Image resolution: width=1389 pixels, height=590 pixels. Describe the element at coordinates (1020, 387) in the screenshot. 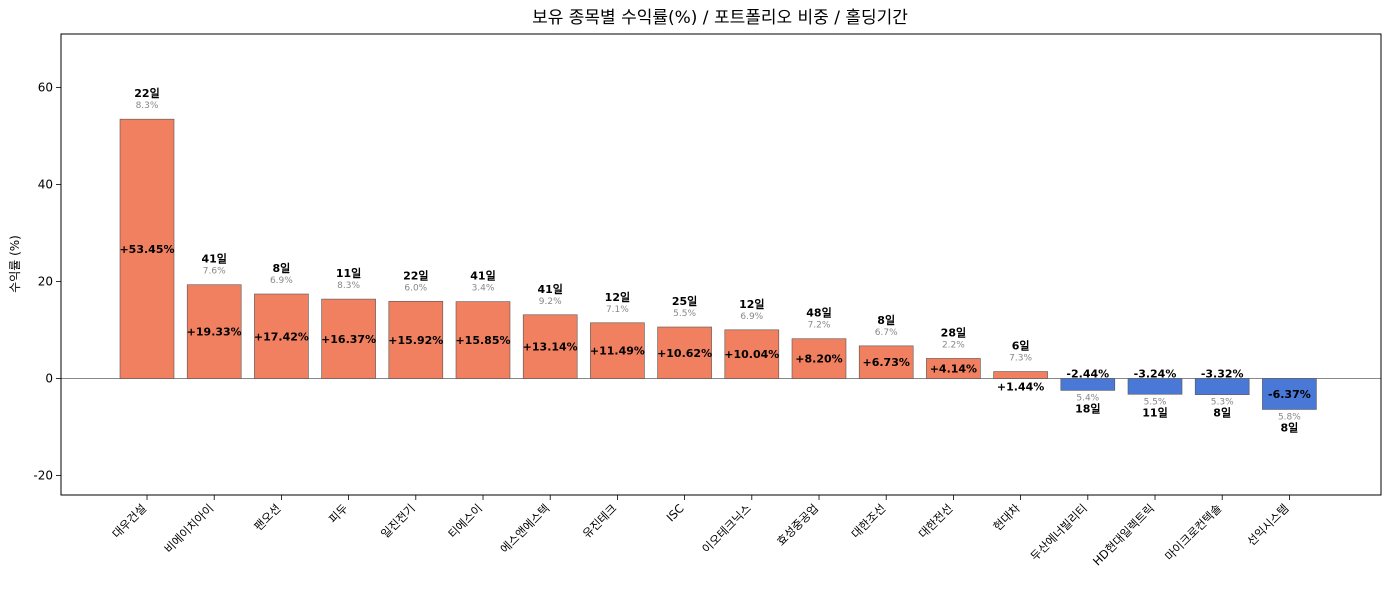

I see `bar-value-label: +1.44%` at that location.